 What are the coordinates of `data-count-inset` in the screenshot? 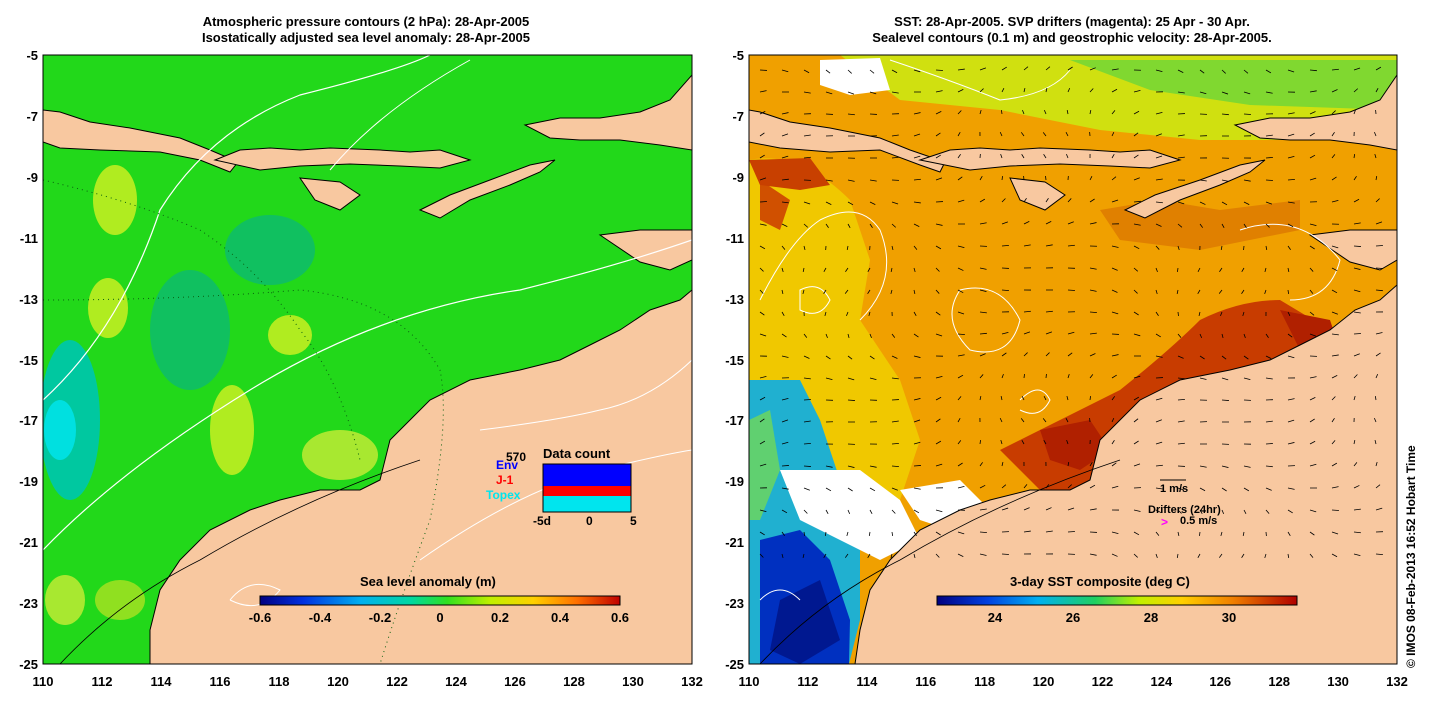 It's located at (587, 488).